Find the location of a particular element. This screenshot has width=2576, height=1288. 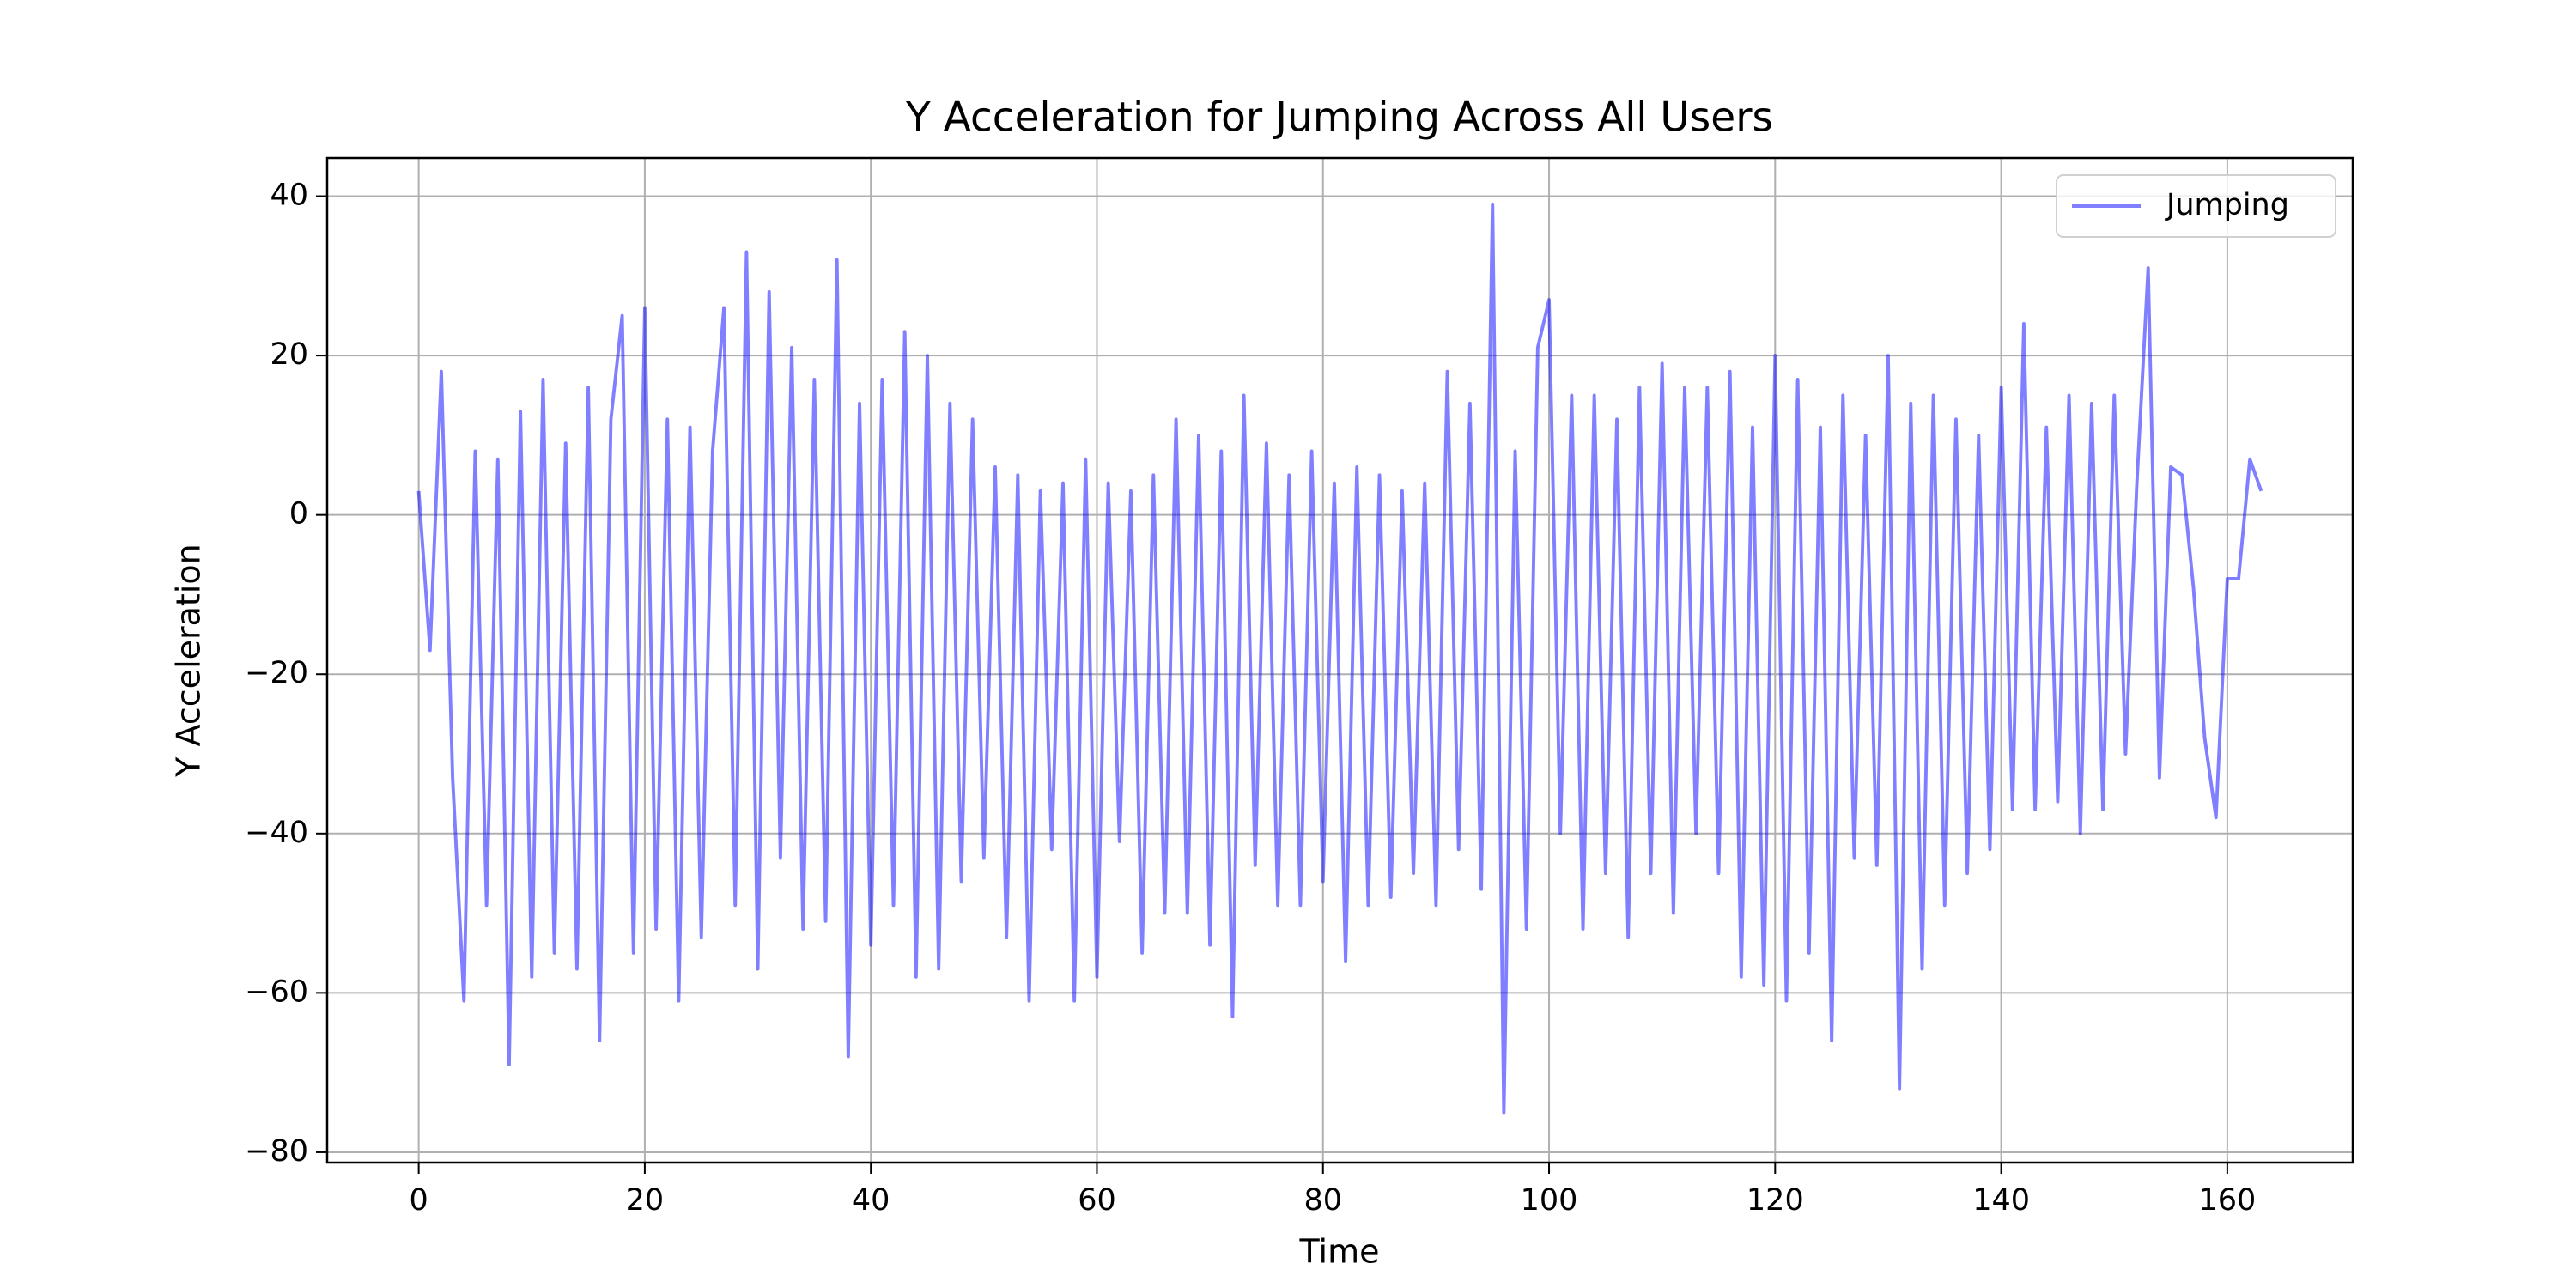

y-tick-label: 20 is located at coordinates (289, 355).